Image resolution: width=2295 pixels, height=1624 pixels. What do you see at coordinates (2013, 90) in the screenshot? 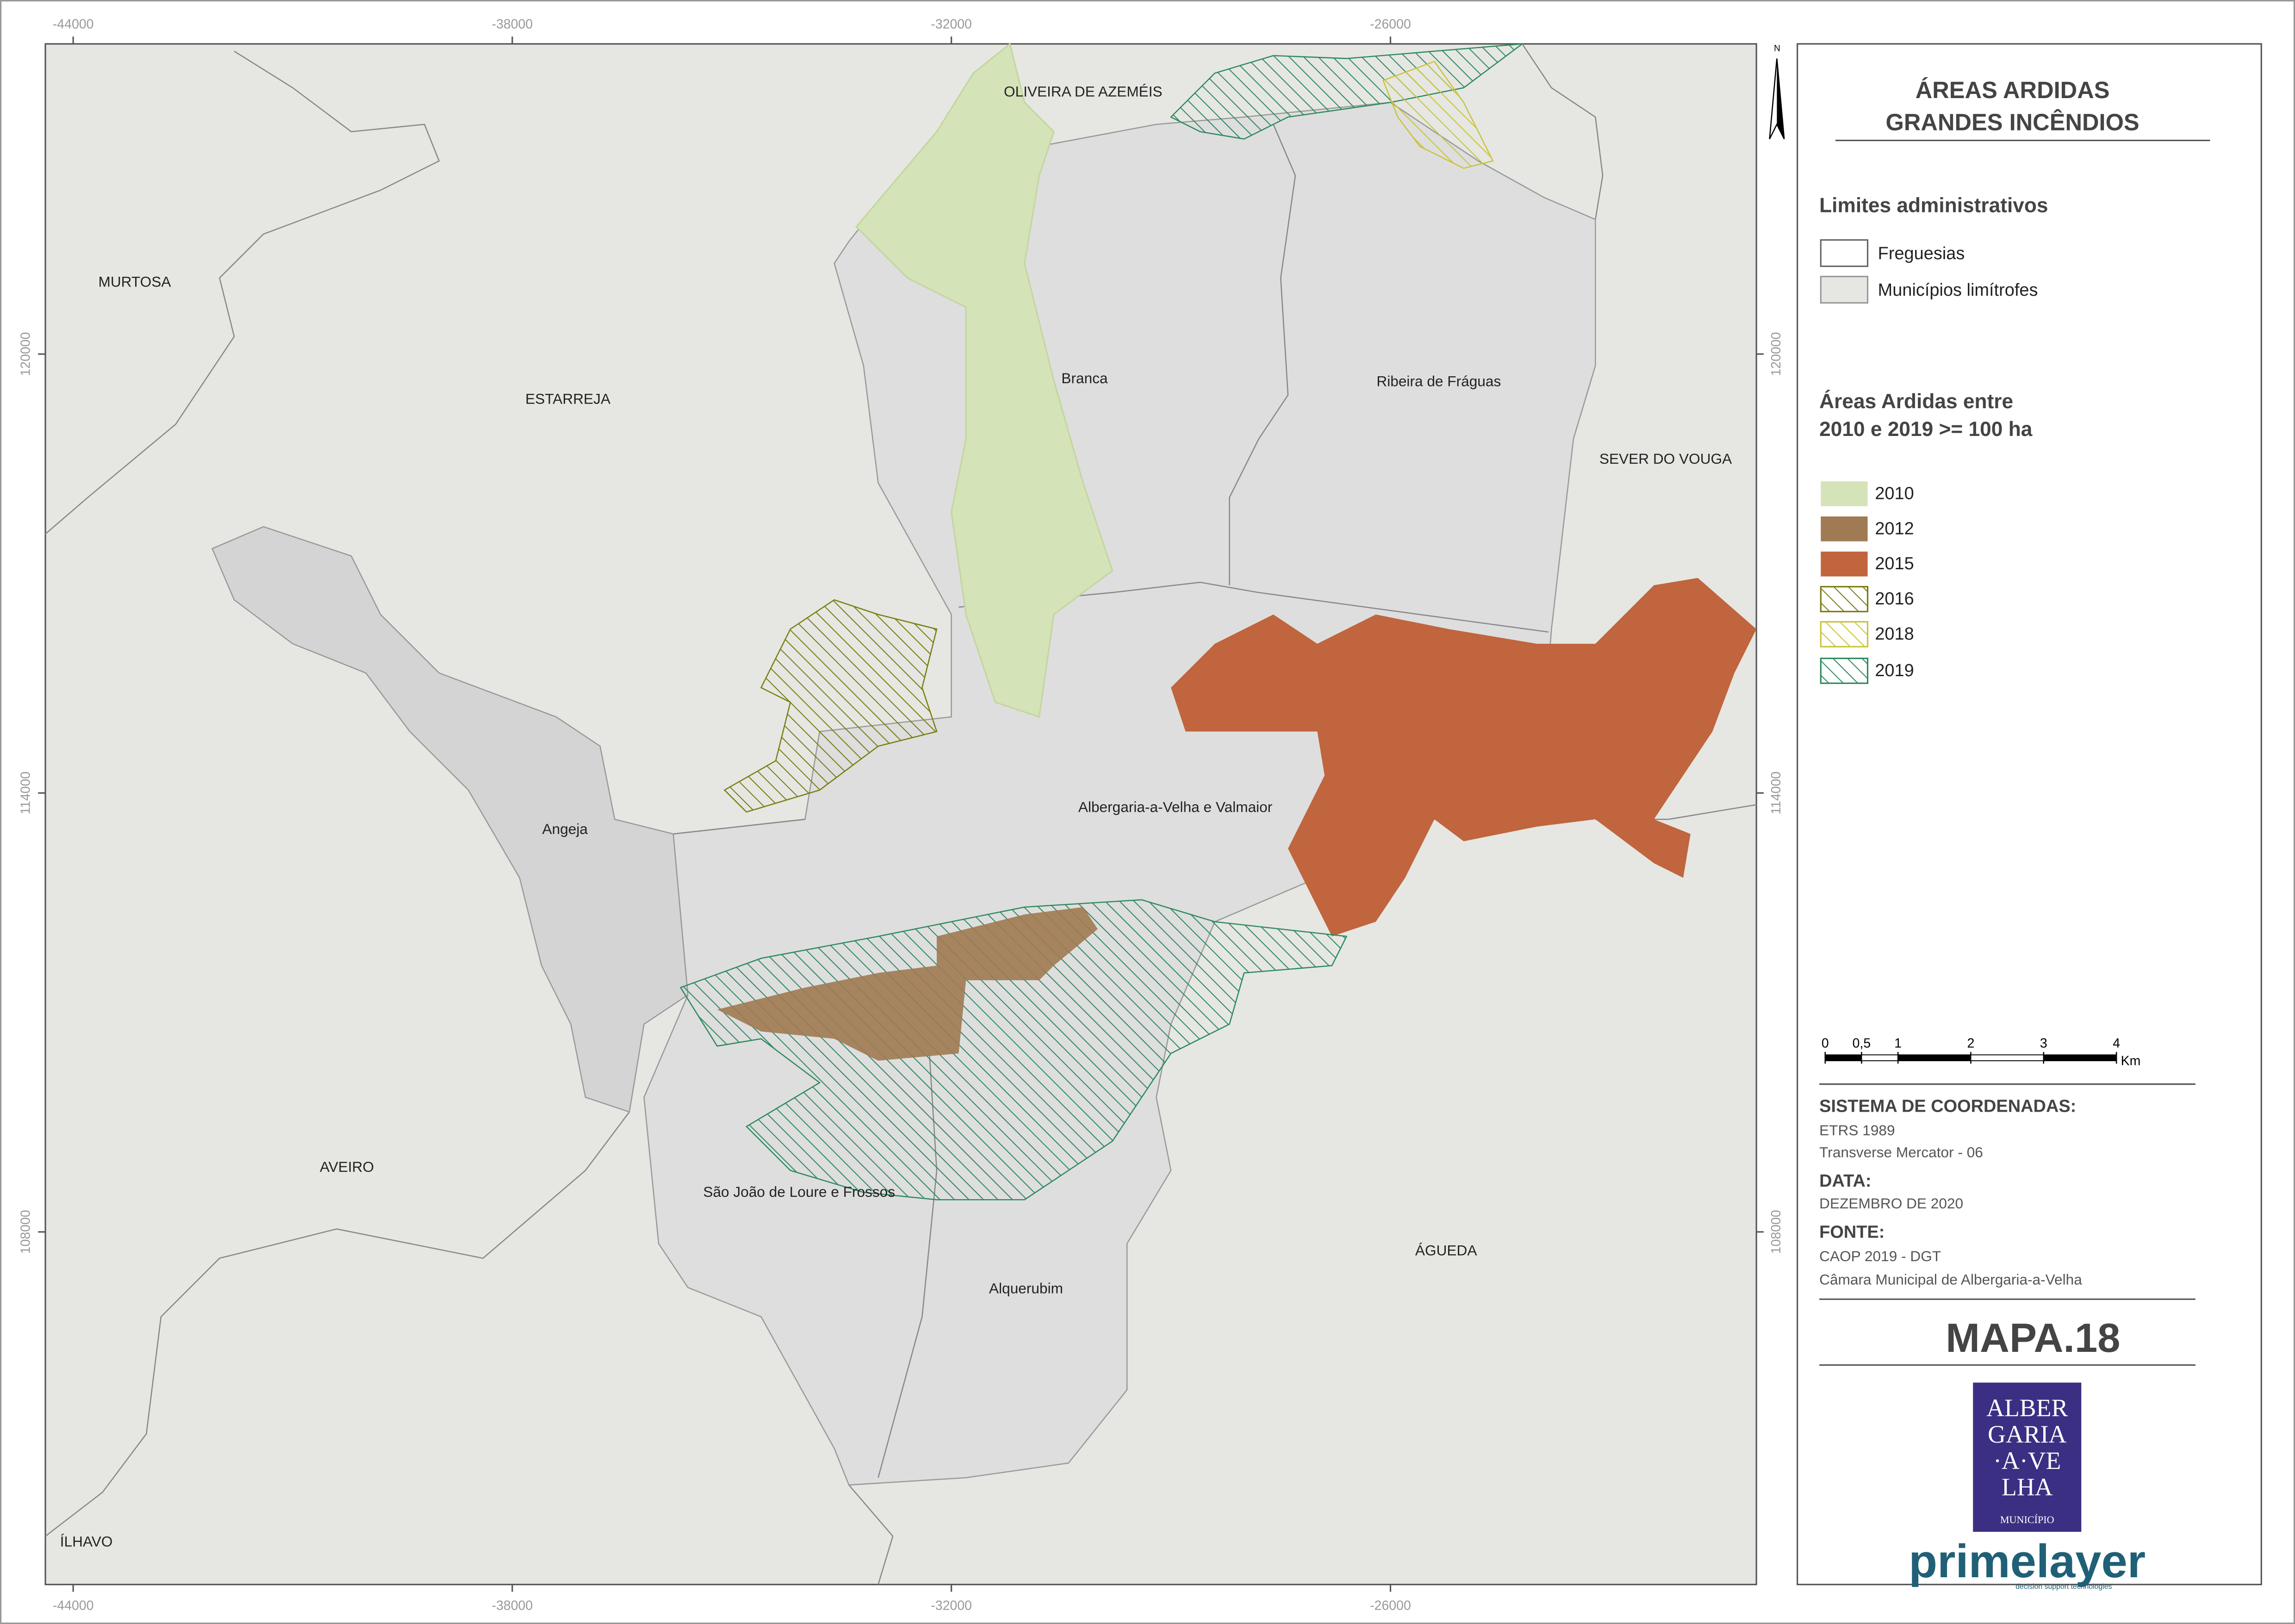
I see `map-title: ÁREAS ARDIDAS` at bounding box center [2013, 90].